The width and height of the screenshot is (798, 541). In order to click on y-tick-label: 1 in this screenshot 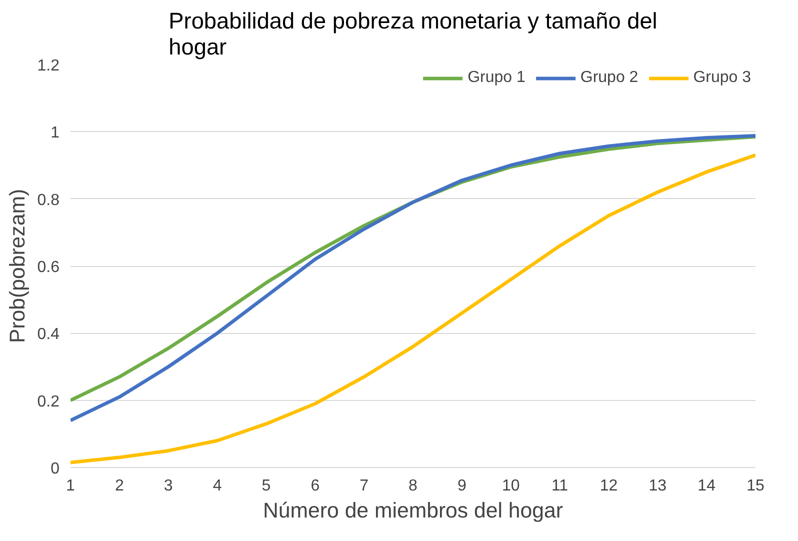, I will do `click(55, 133)`.